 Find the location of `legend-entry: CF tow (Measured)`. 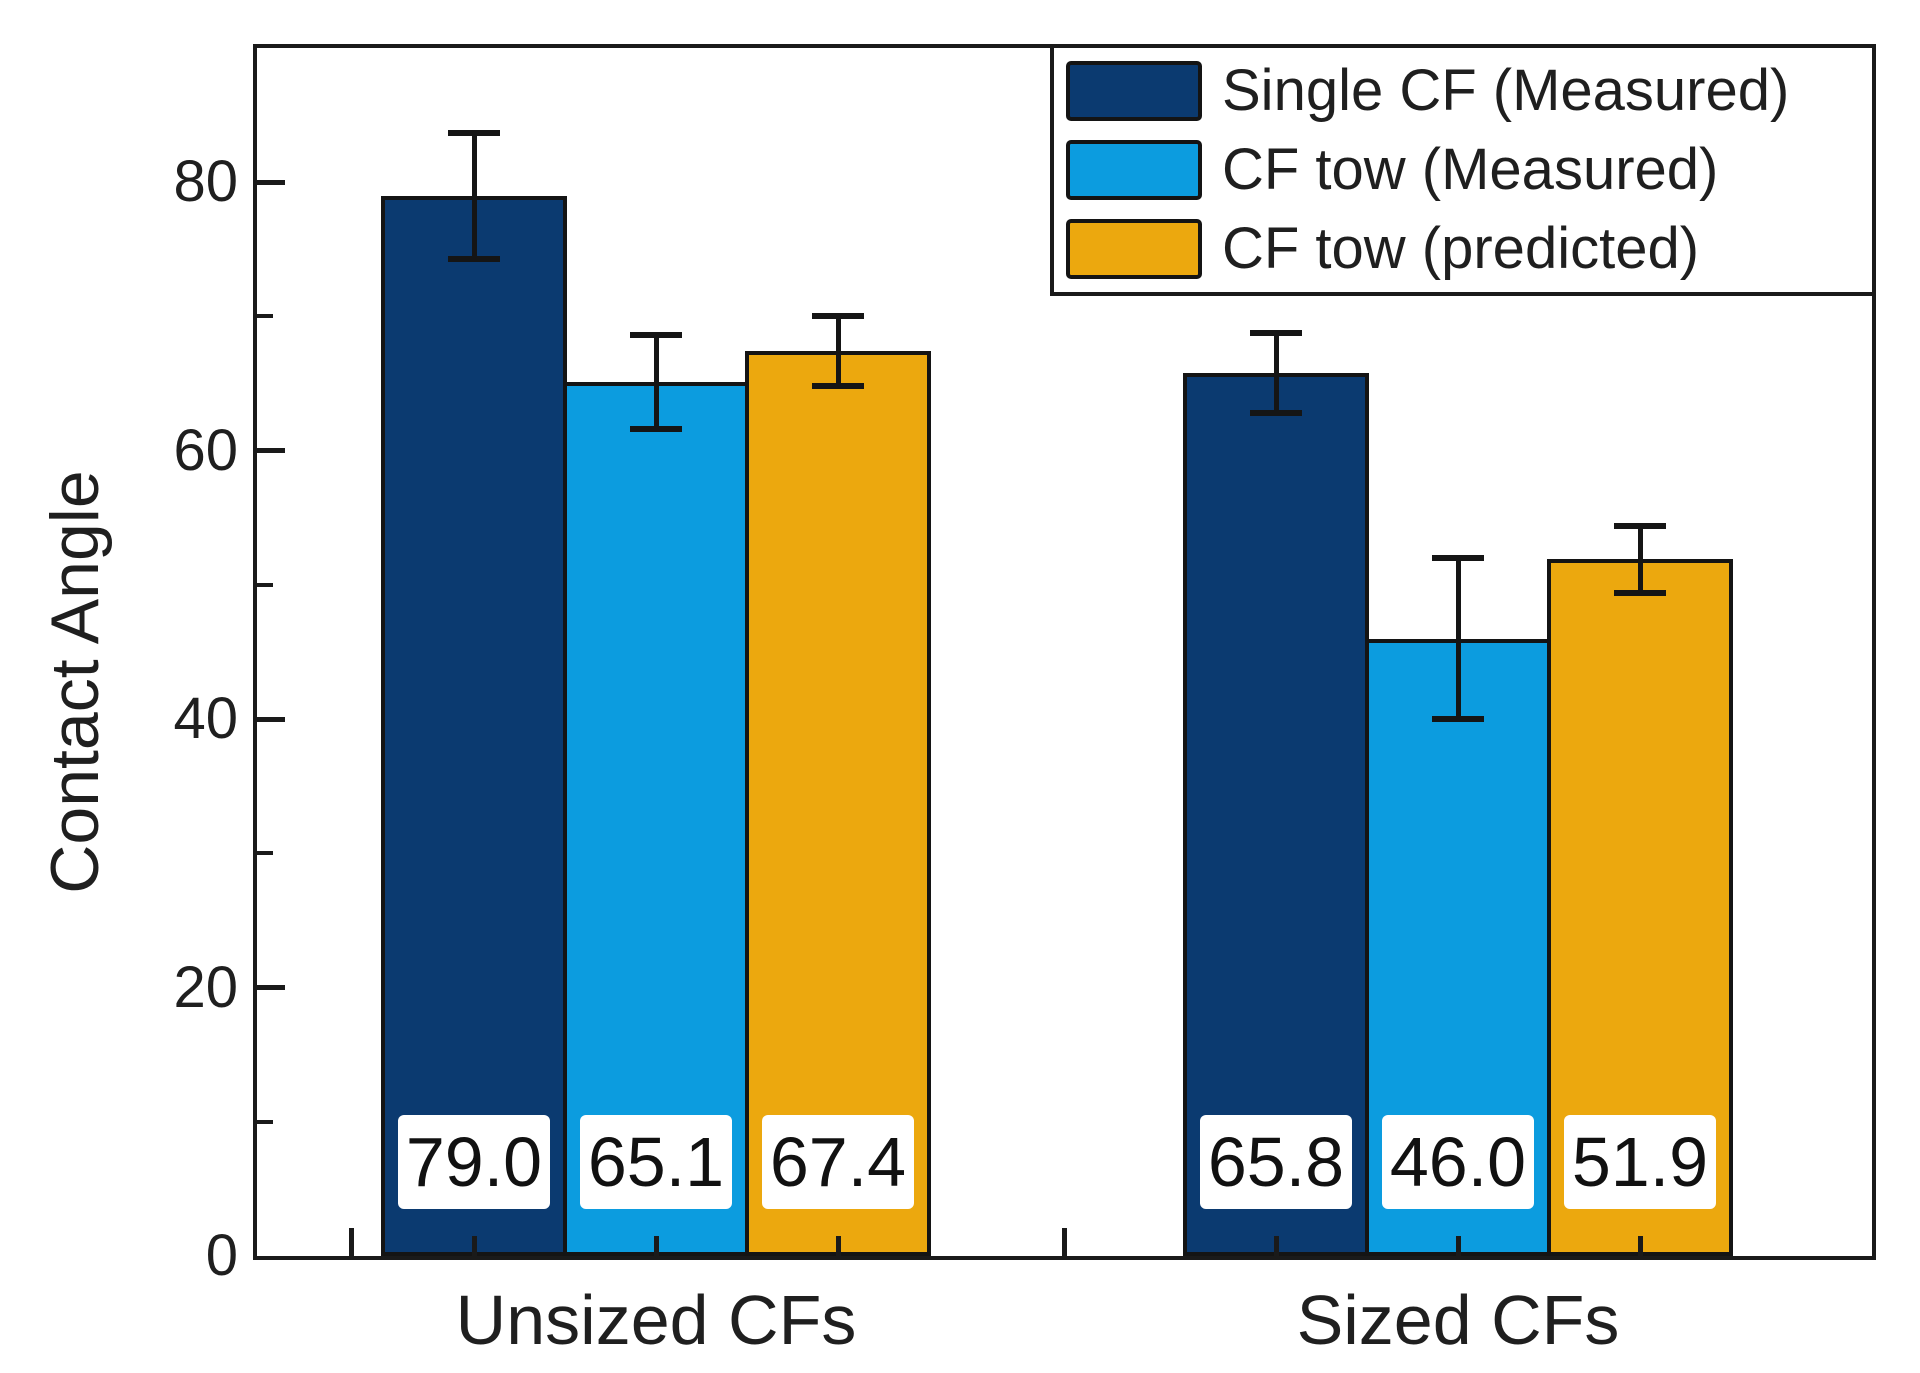

legend-entry: CF tow (Measured) is located at coordinates (1469, 169).